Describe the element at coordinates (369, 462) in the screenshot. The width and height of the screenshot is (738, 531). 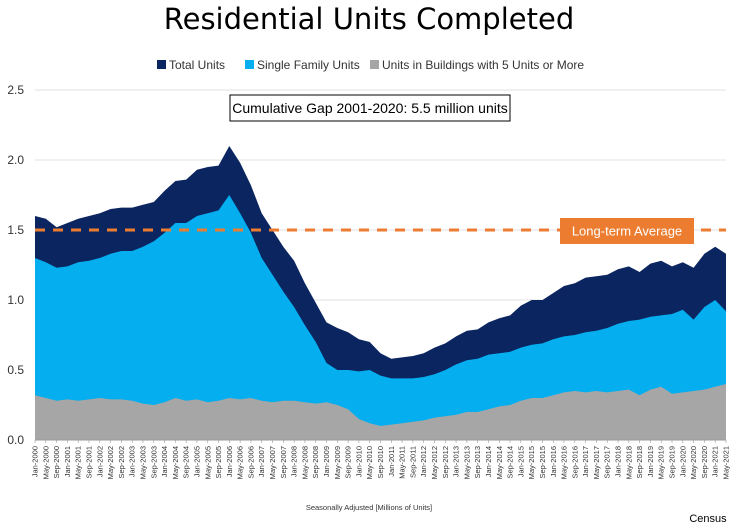
I see `x-tick-label: May-2010` at that location.